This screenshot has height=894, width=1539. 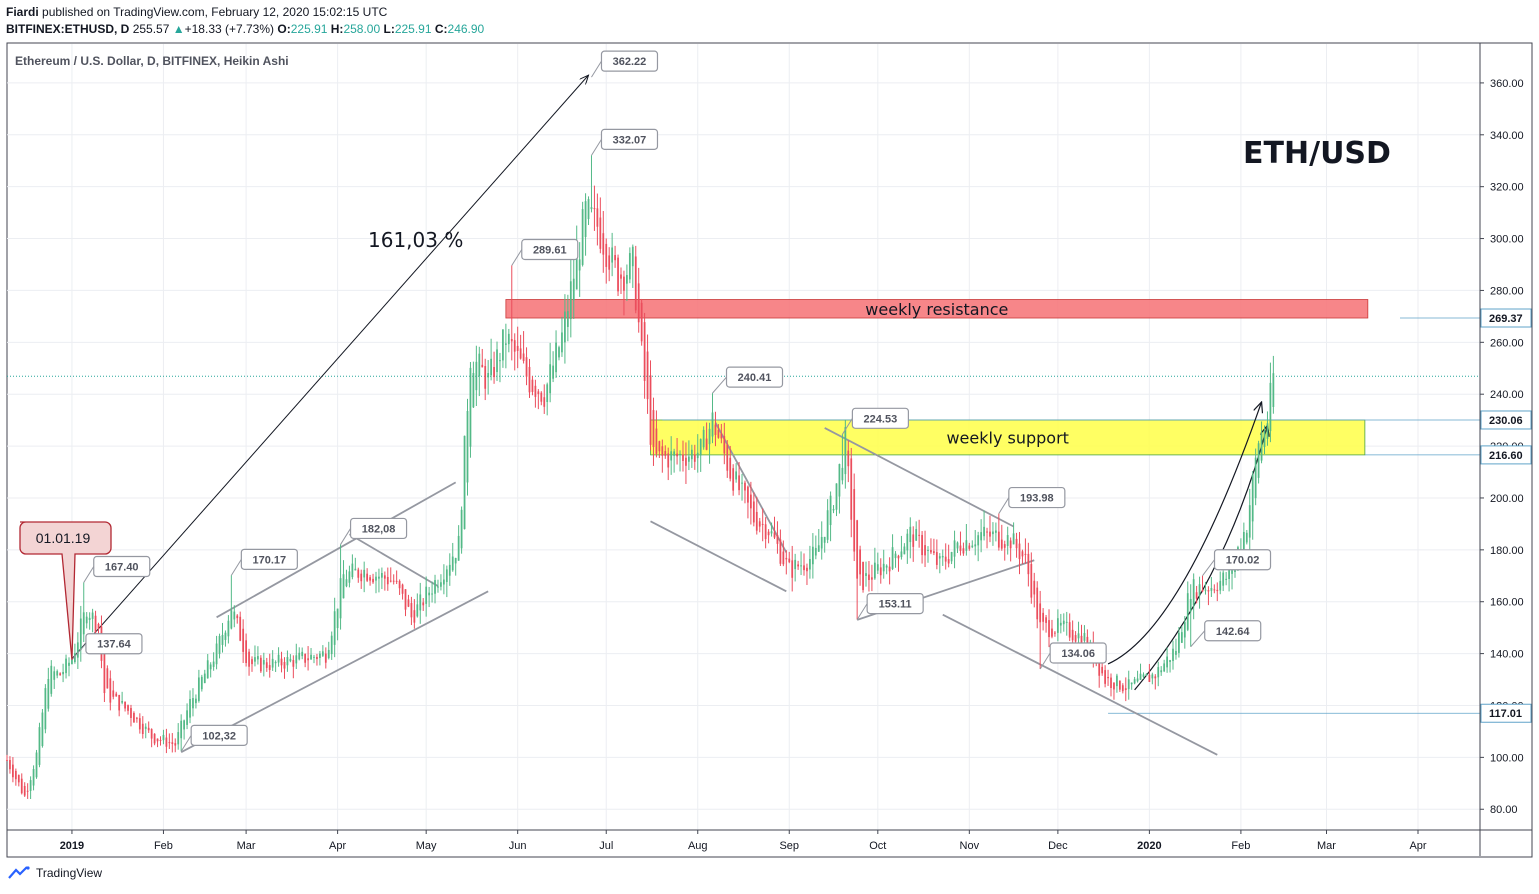 What do you see at coordinates (1417, 846) in the screenshot?
I see `x-tick-label: Apr` at bounding box center [1417, 846].